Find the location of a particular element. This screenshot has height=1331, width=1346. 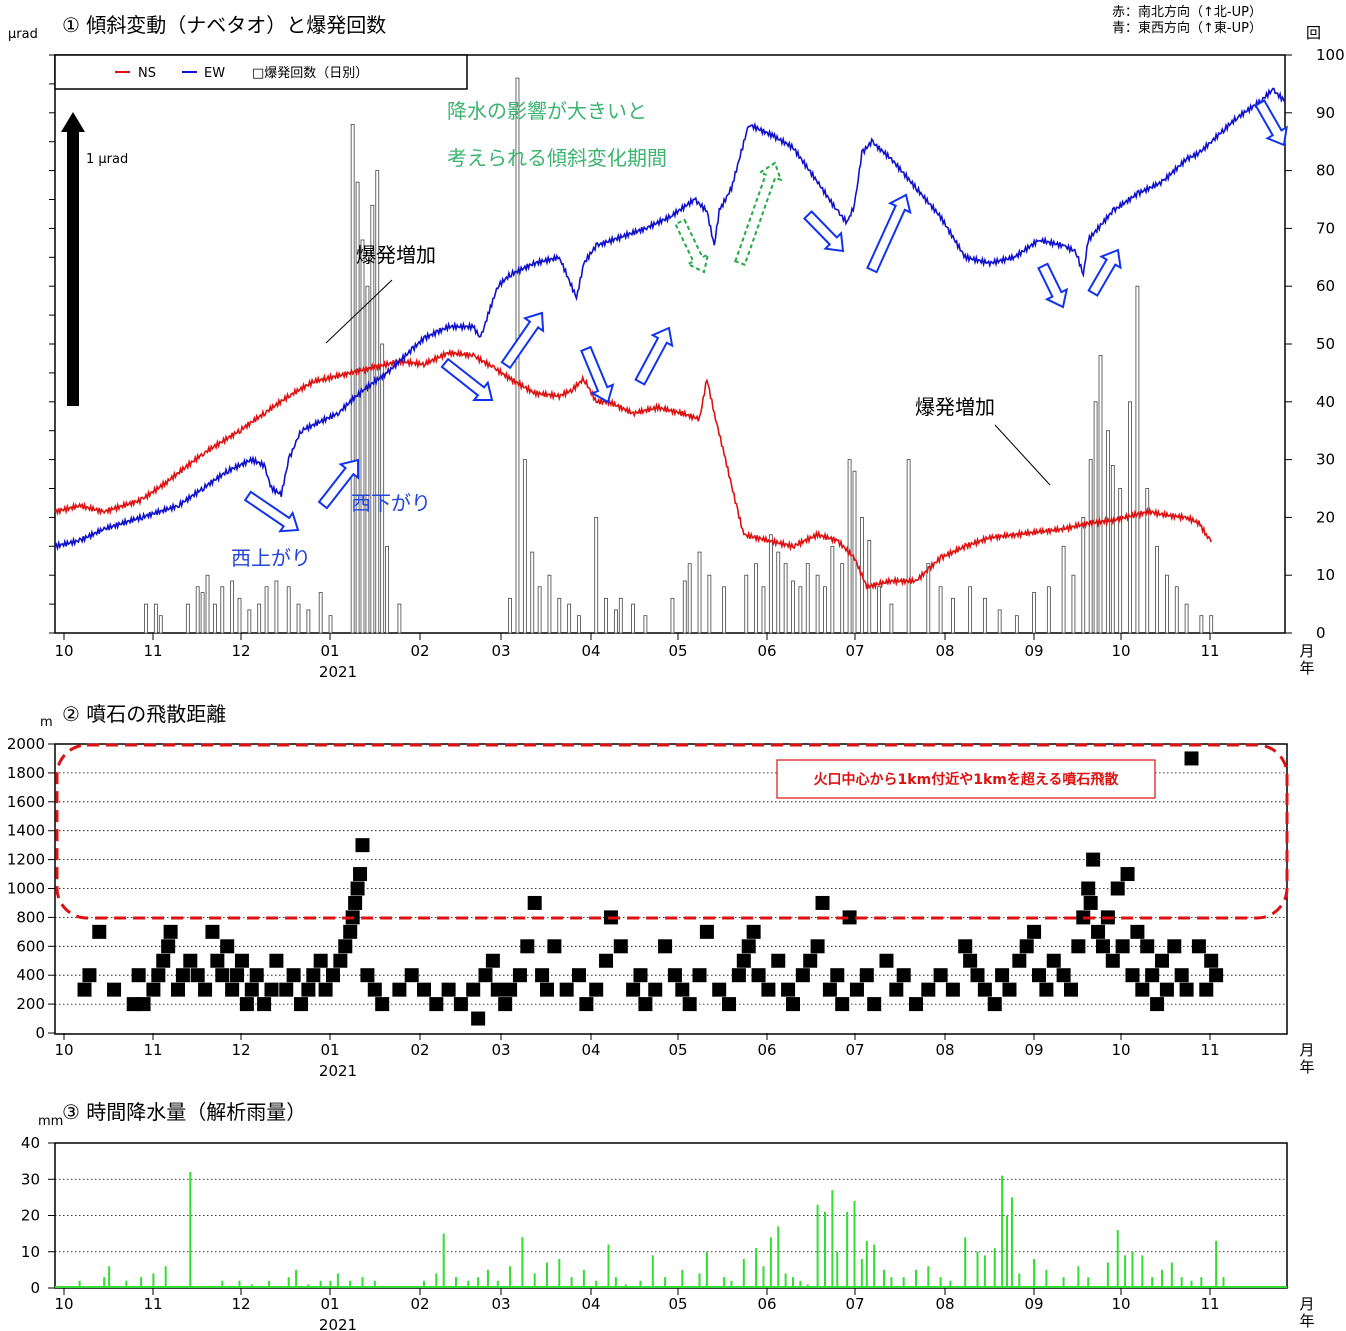

x-tick-label: 03 is located at coordinates (500, 1050).